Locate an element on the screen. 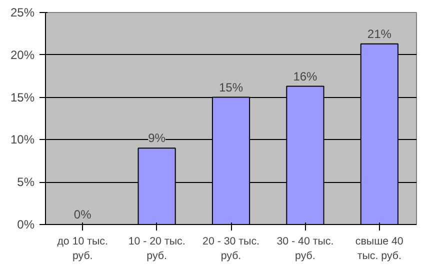 This screenshot has width=430, height=266. y-tick-label: 5% is located at coordinates (26, 182).